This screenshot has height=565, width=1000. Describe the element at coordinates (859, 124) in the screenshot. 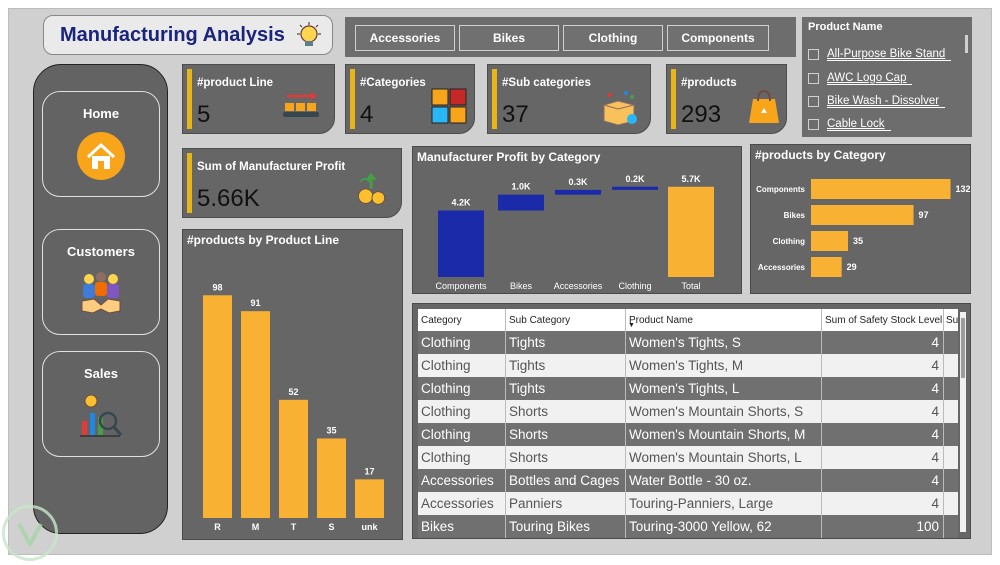

I see `slicer-item-label: Cable Lock` at that location.